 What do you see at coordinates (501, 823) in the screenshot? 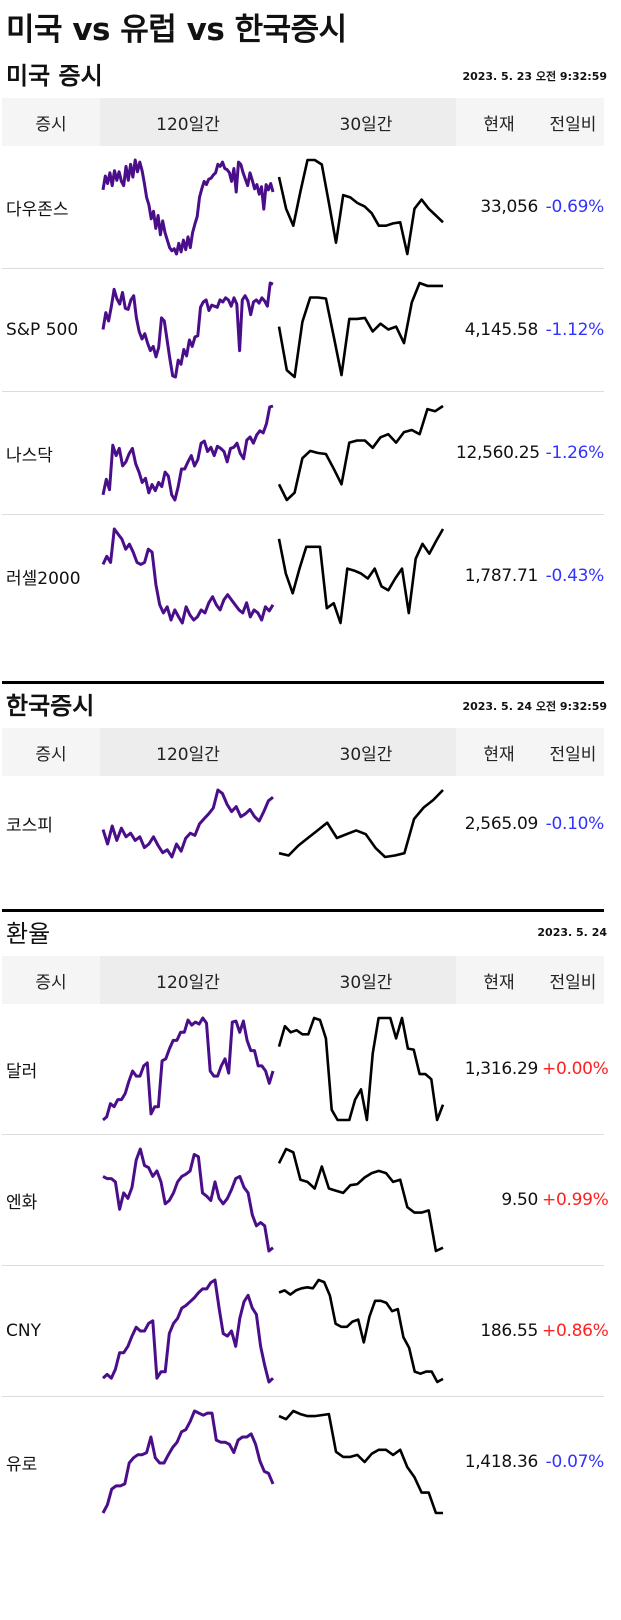
I see `current-value: 2,565.09` at bounding box center [501, 823].